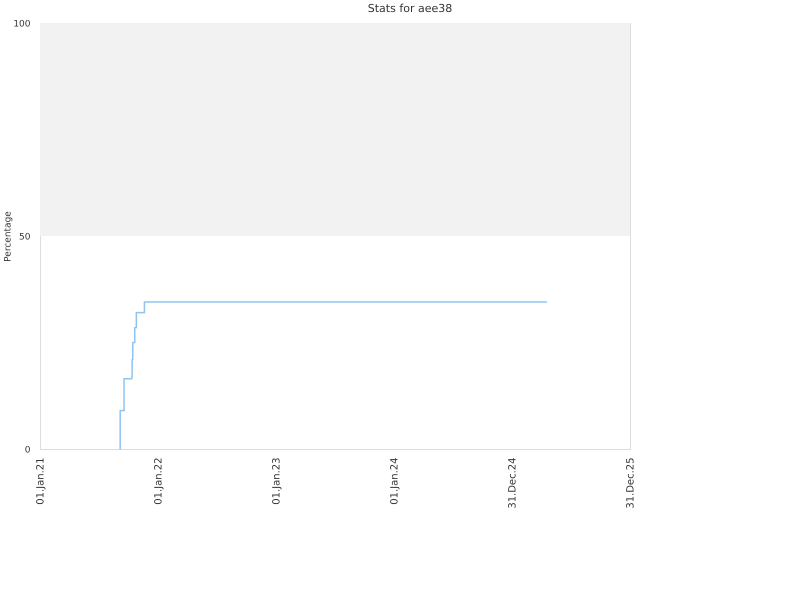 The image size is (800, 600). Describe the element at coordinates (27, 451) in the screenshot. I see `y-tick-label: 0` at that location.